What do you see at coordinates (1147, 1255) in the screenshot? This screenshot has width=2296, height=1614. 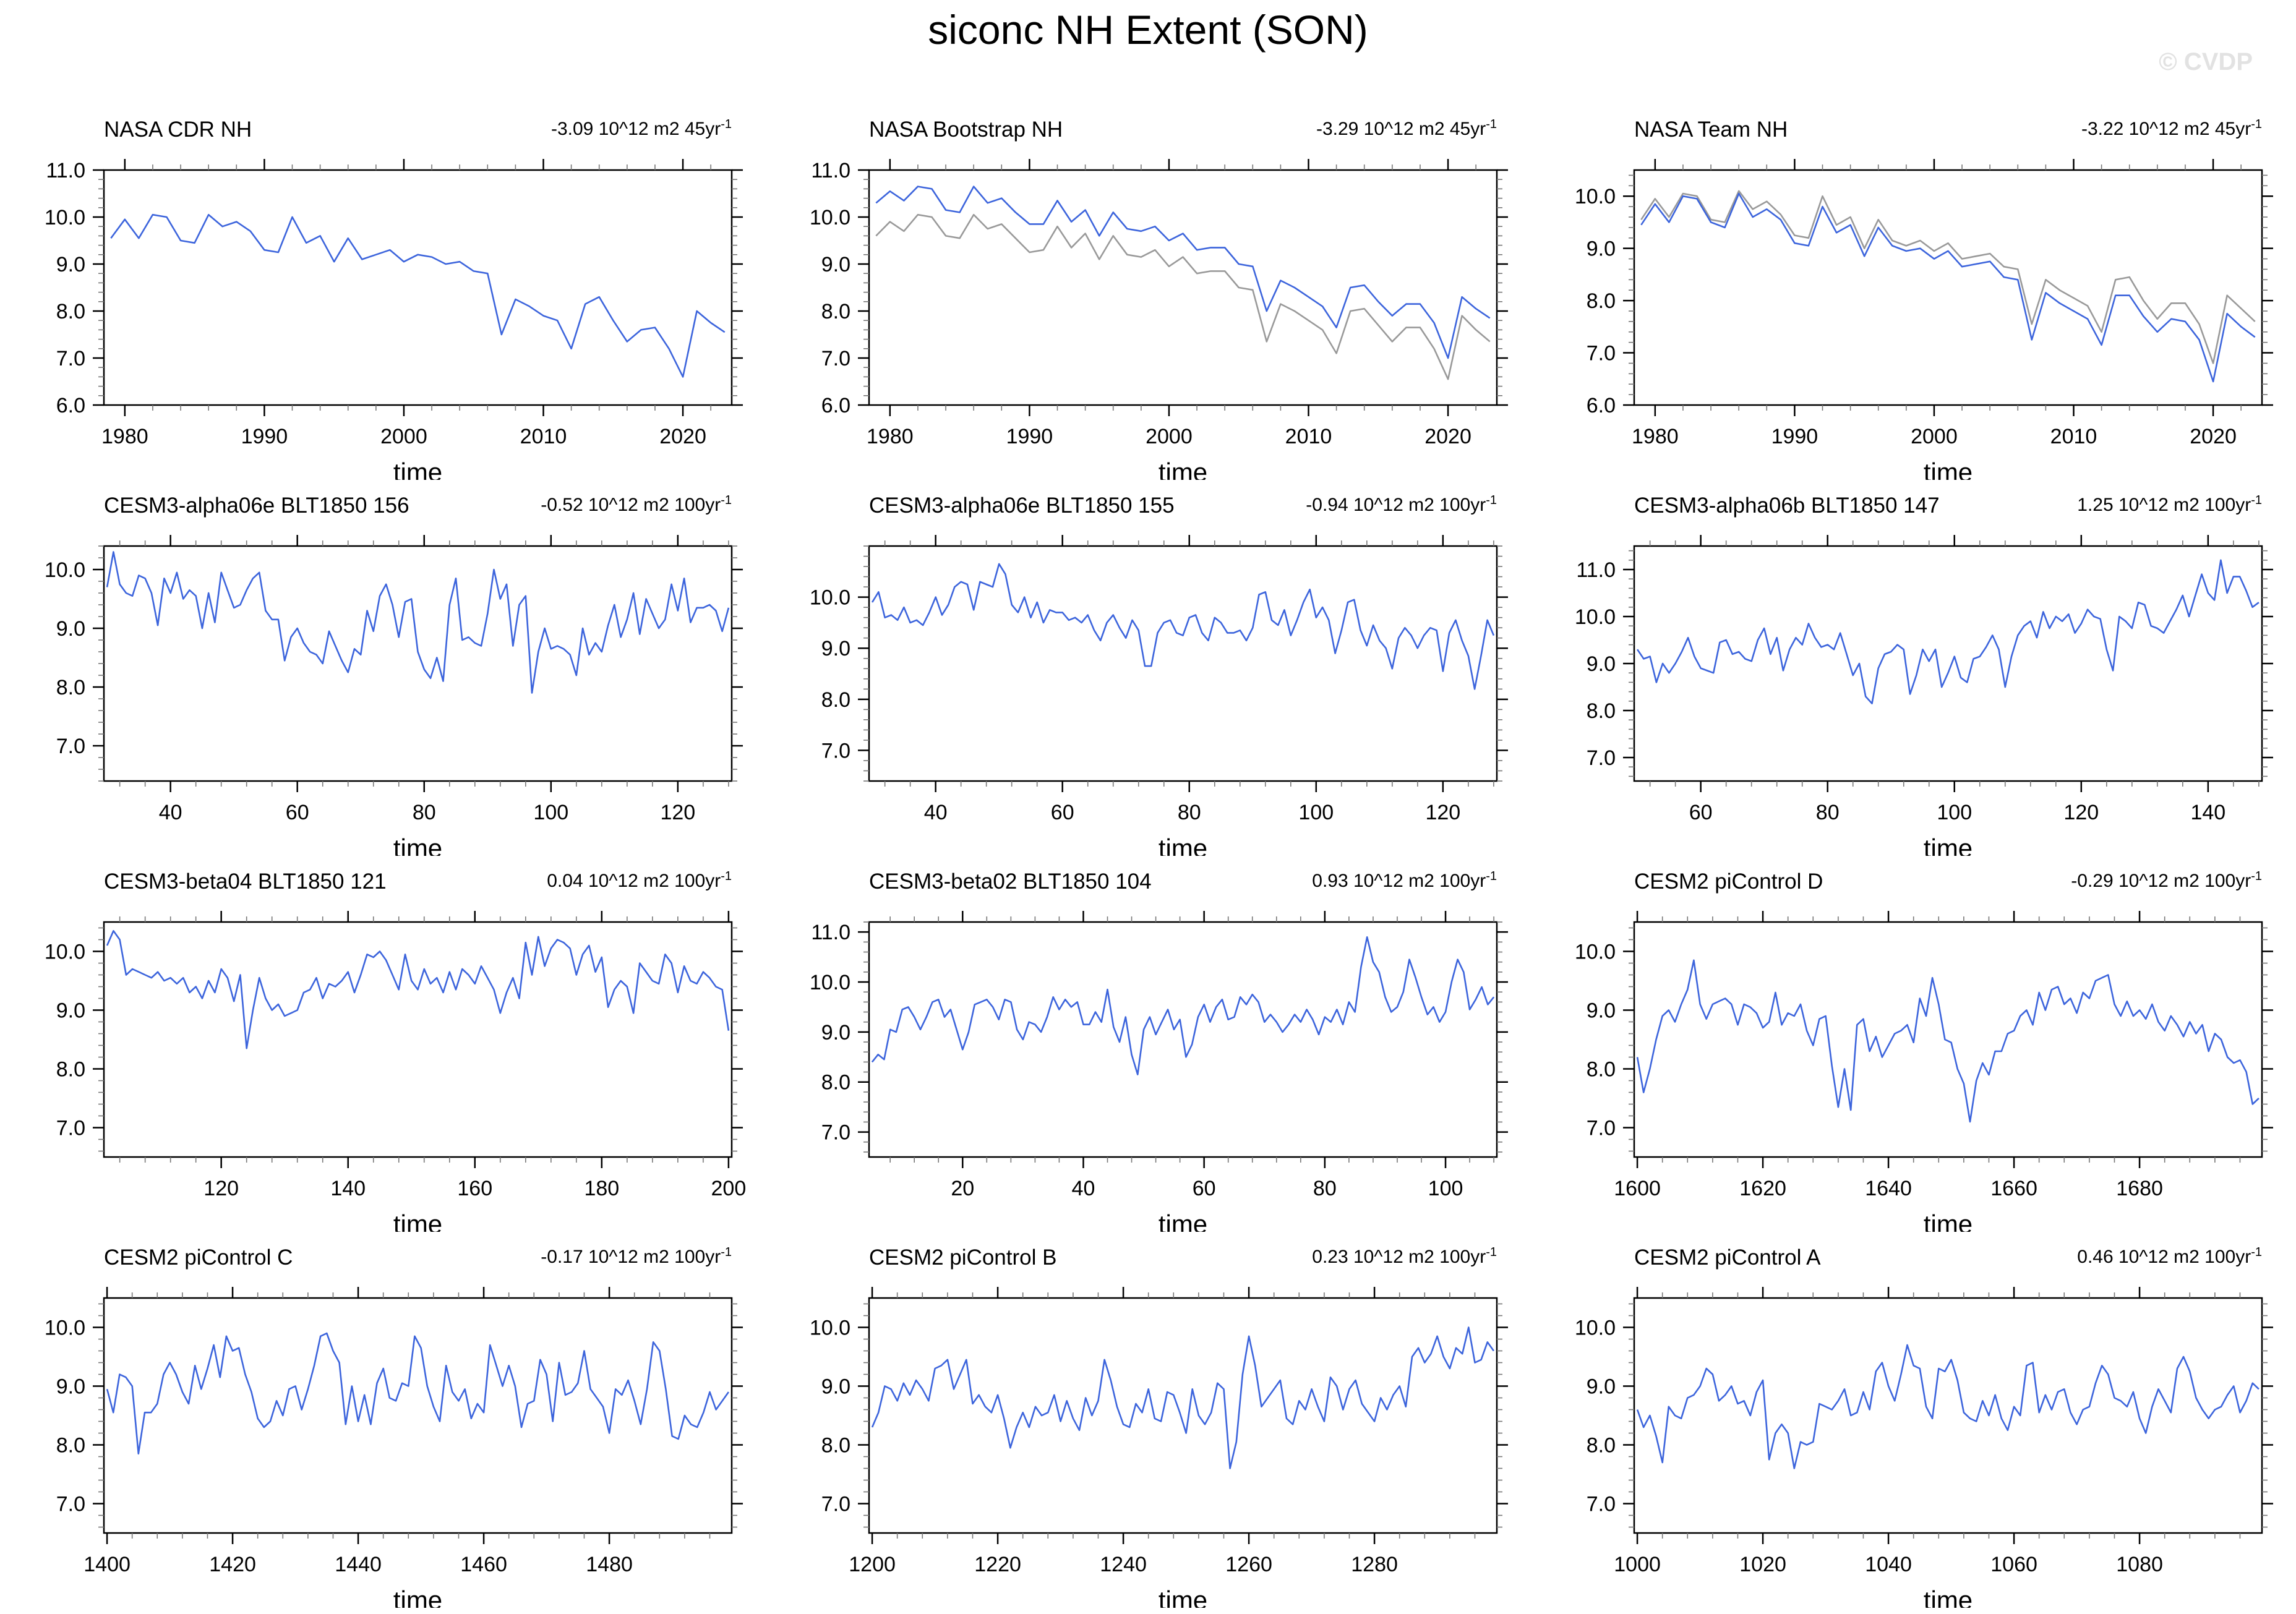 I see `panel-header: CESM2 piControl B 0.23 10^12 m2 100yr-1` at bounding box center [1147, 1255].